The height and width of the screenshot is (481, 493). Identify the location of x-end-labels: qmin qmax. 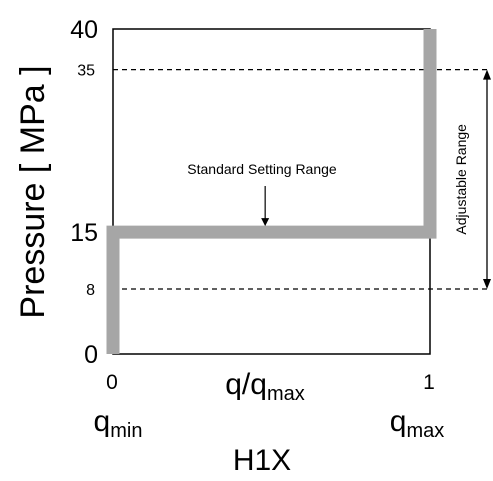
(269, 423).